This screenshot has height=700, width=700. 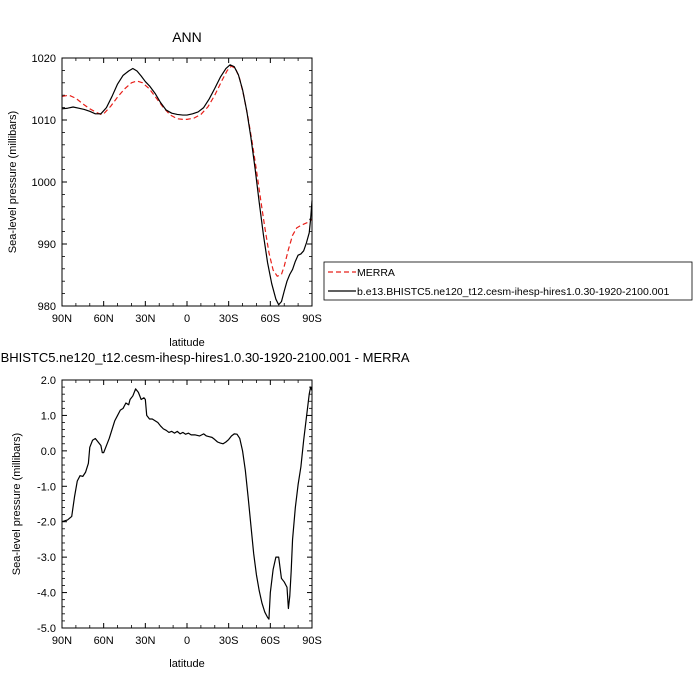 What do you see at coordinates (46, 487) in the screenshot?
I see `panel2-ytick-label: -1.0` at bounding box center [46, 487].